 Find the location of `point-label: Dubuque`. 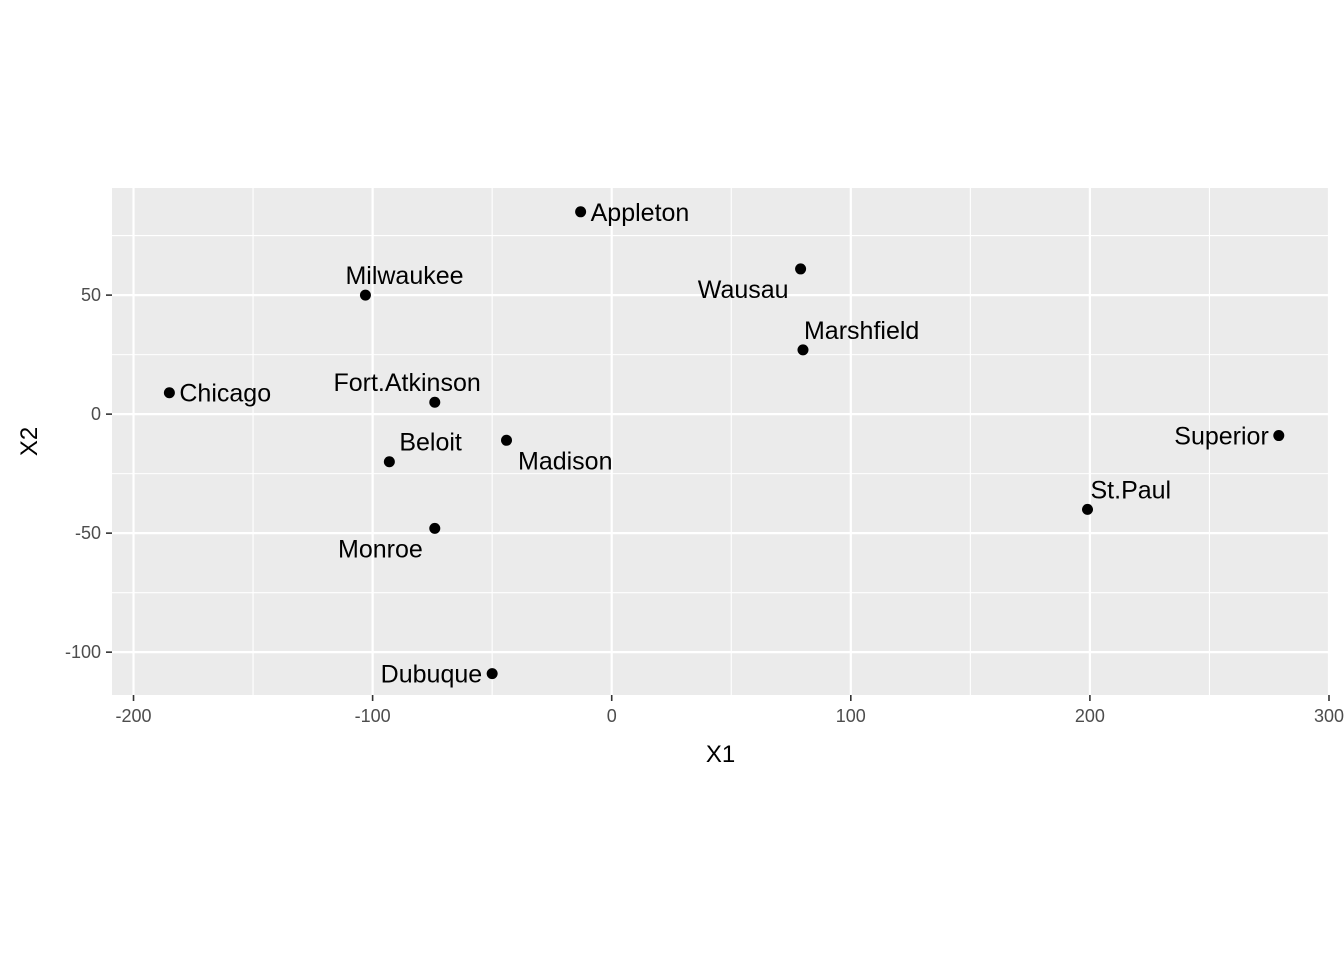

point-label: Dubuque is located at coordinates (431, 675).